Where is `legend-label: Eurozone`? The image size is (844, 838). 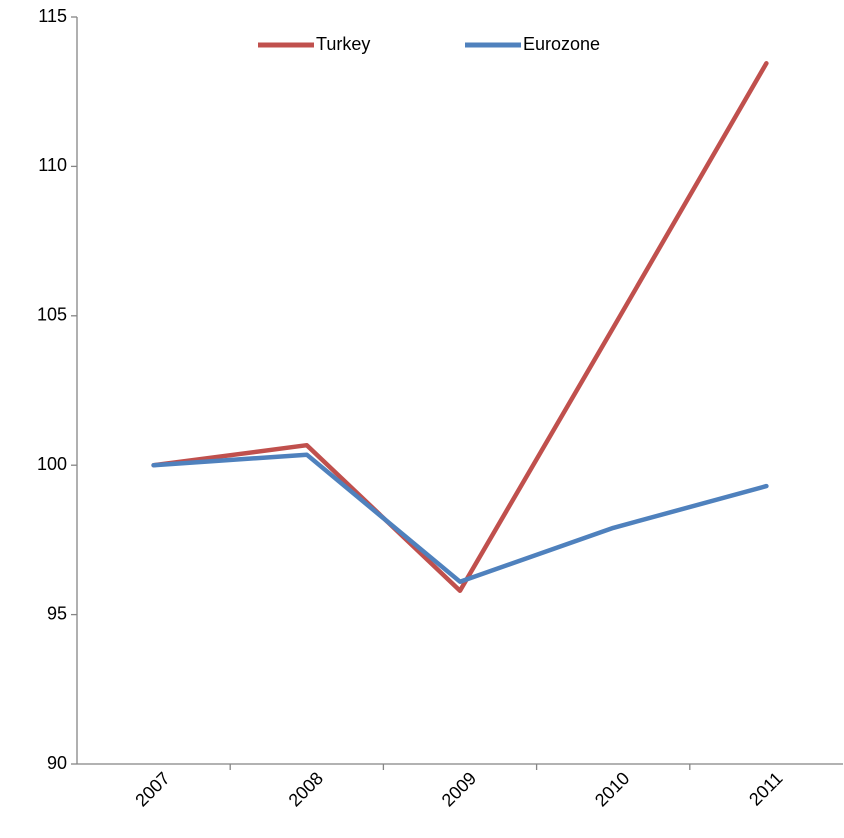
legend-label: Eurozone is located at coordinates (561, 44).